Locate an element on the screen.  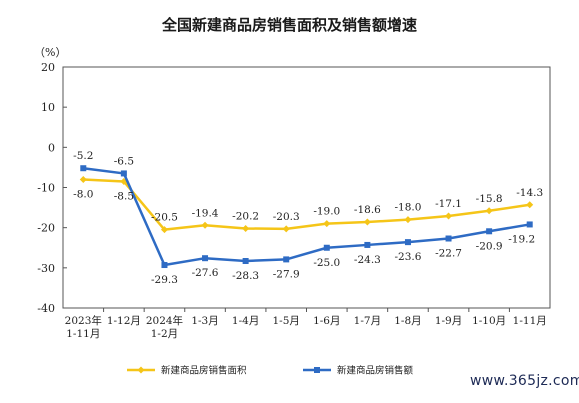
data-label: -28.3 is located at coordinates (245, 276).